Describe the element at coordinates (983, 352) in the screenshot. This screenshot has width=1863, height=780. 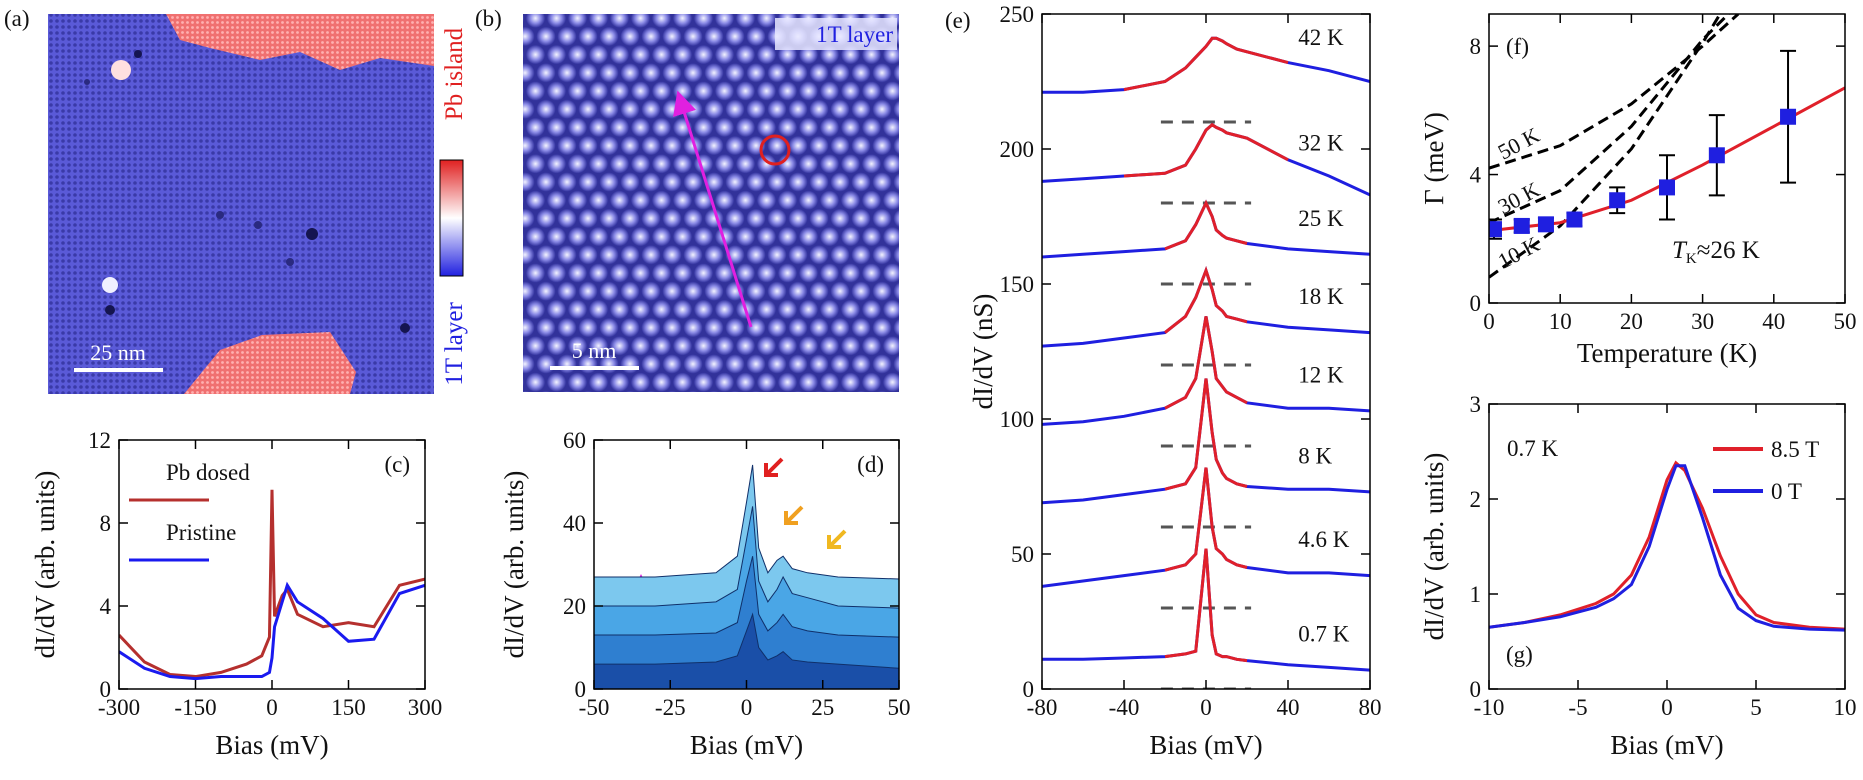
I see `y-axis-label: dI/dV (nS)` at that location.